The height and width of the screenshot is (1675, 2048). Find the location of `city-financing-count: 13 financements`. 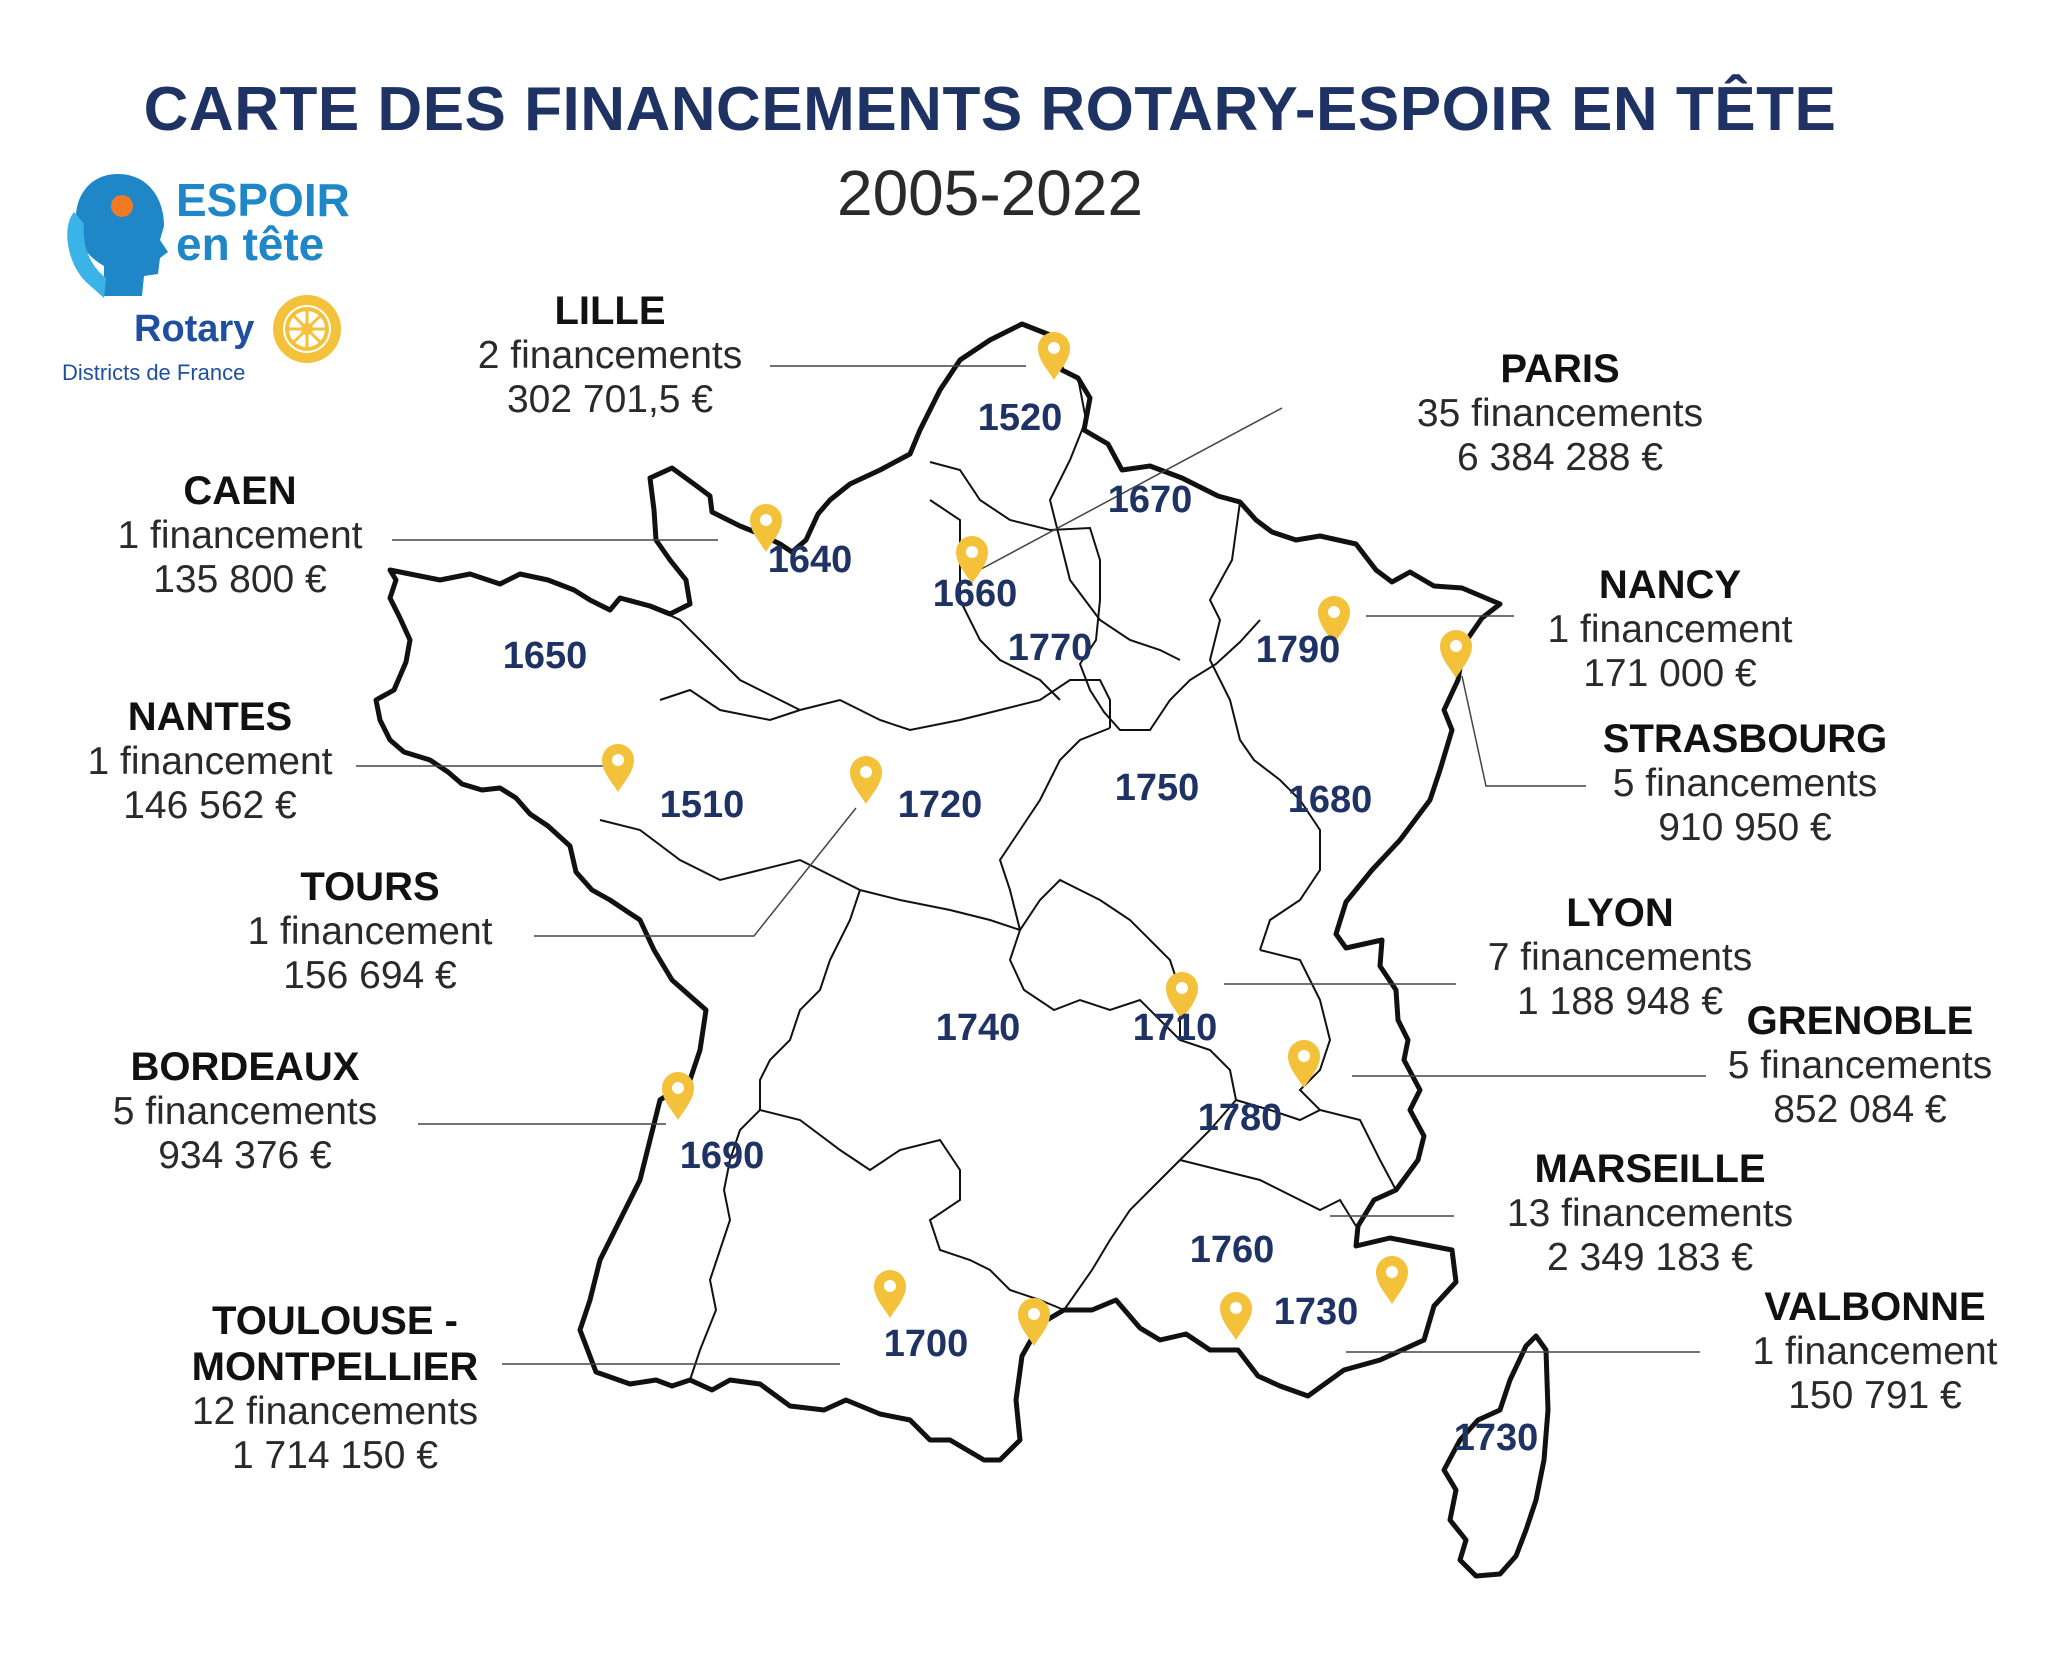

city-financing-count: 13 financements is located at coordinates (1650, 1213).